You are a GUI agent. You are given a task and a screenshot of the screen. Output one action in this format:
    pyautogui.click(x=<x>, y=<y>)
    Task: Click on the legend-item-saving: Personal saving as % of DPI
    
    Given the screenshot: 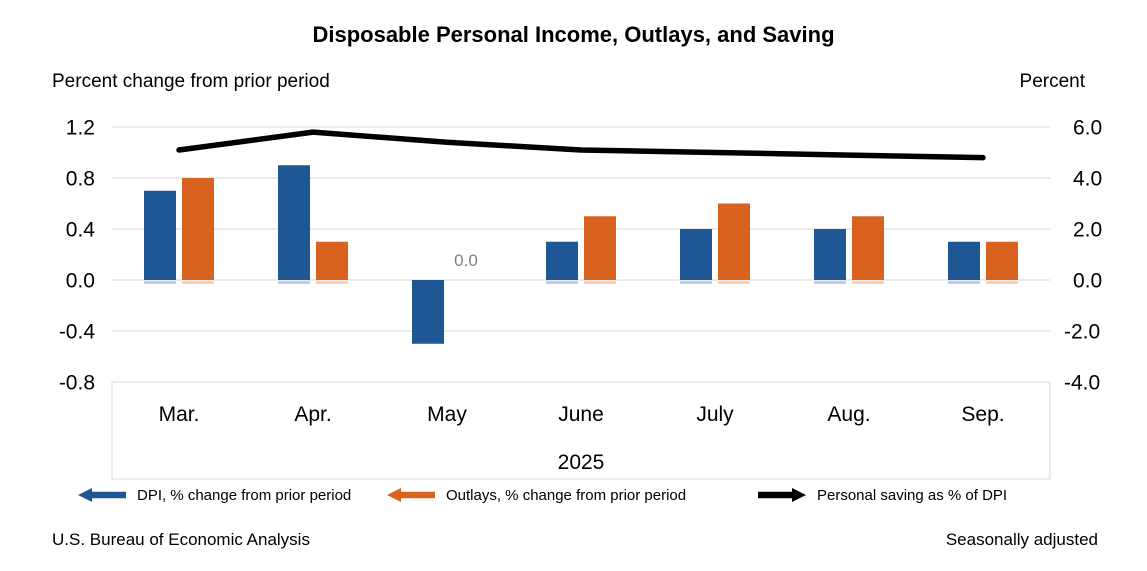 What is the action you would take?
    pyautogui.click(x=882, y=495)
    